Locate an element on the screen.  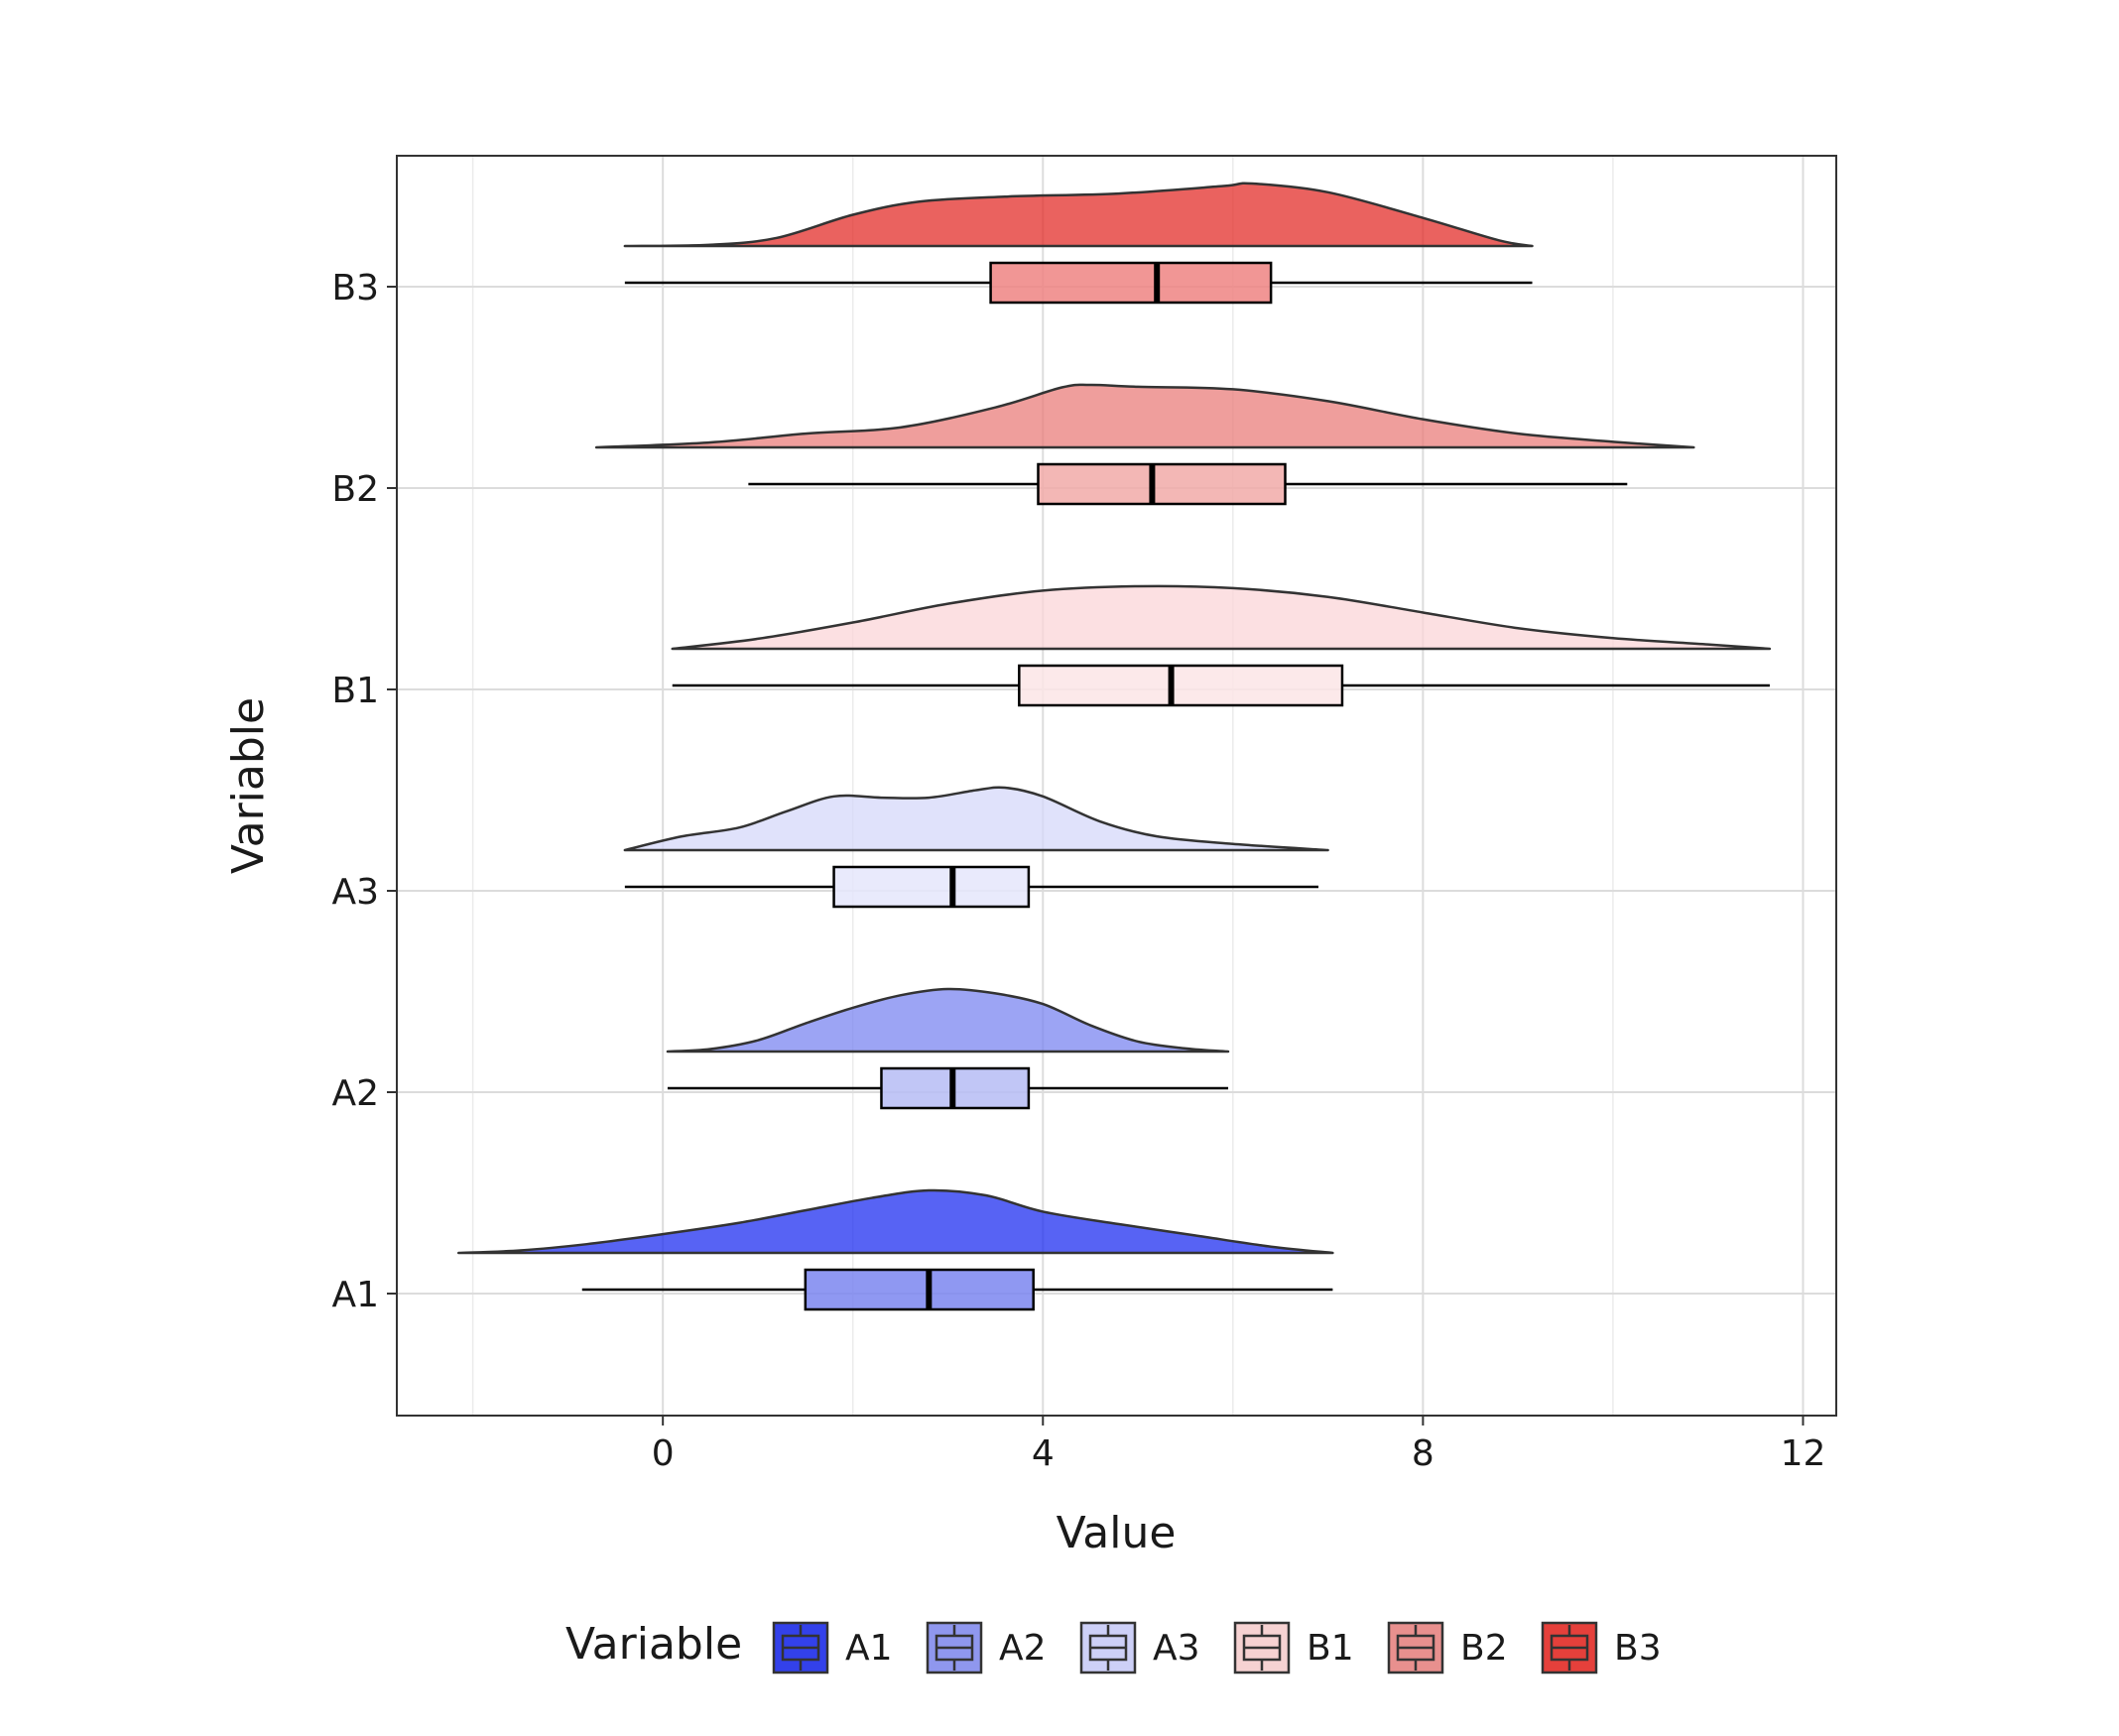
density-a3 is located at coordinates (976, 819).